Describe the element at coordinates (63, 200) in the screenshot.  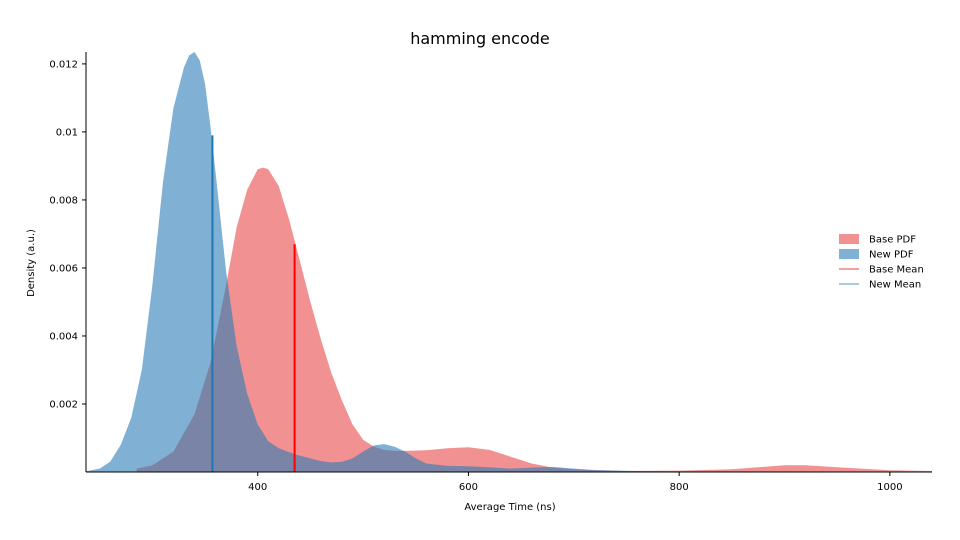
I see `y-tick-label: 0.008` at that location.